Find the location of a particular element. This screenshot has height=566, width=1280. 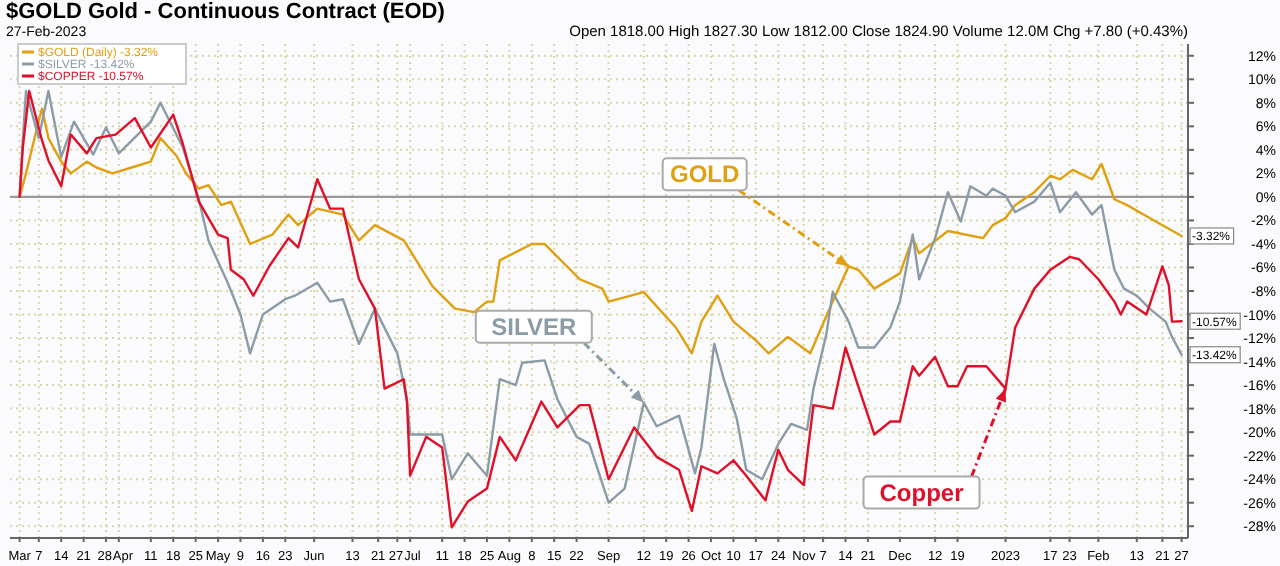

annotation: SILVER is located at coordinates (534, 326).